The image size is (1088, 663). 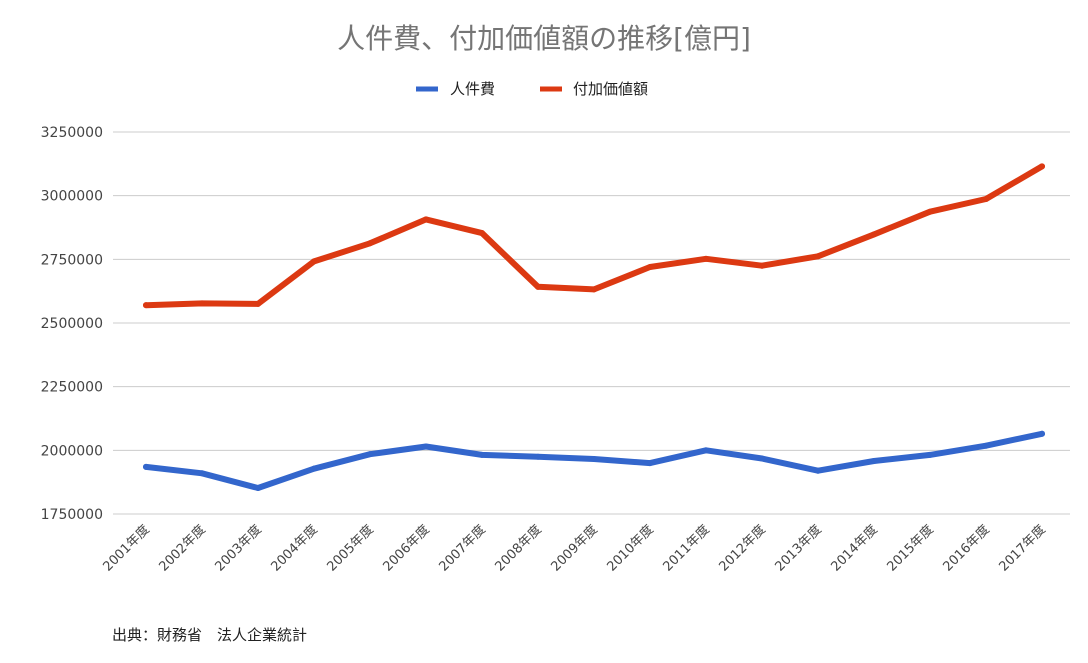 I want to click on chart-title: 人件費、付加価値額の推移[億円], so click(x=544, y=38).